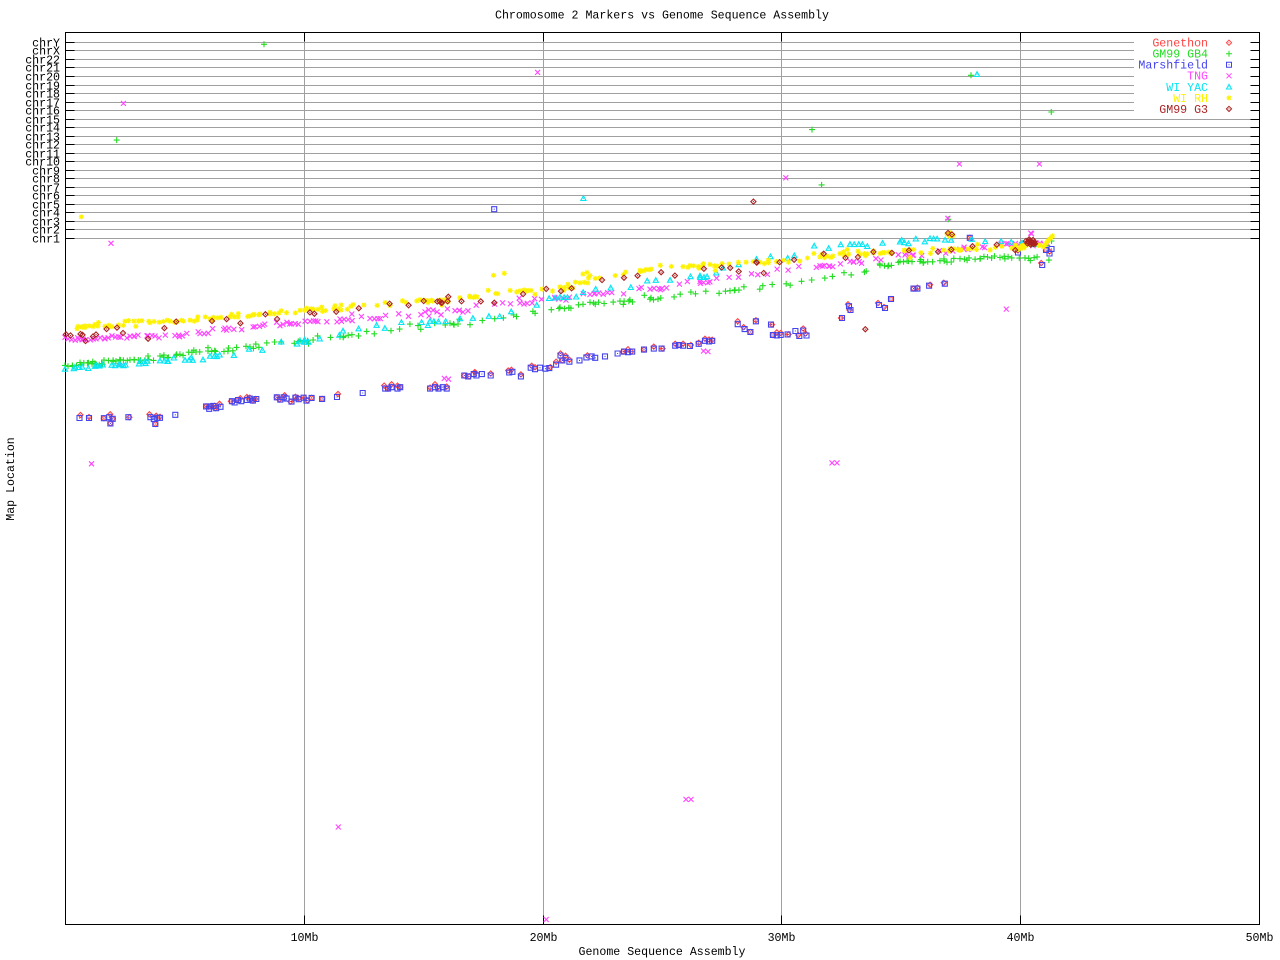 Image resolution: width=1280 pixels, height=960 pixels. What do you see at coordinates (46, 239) in the screenshot?
I see `svg-text: chr1` at bounding box center [46, 239].